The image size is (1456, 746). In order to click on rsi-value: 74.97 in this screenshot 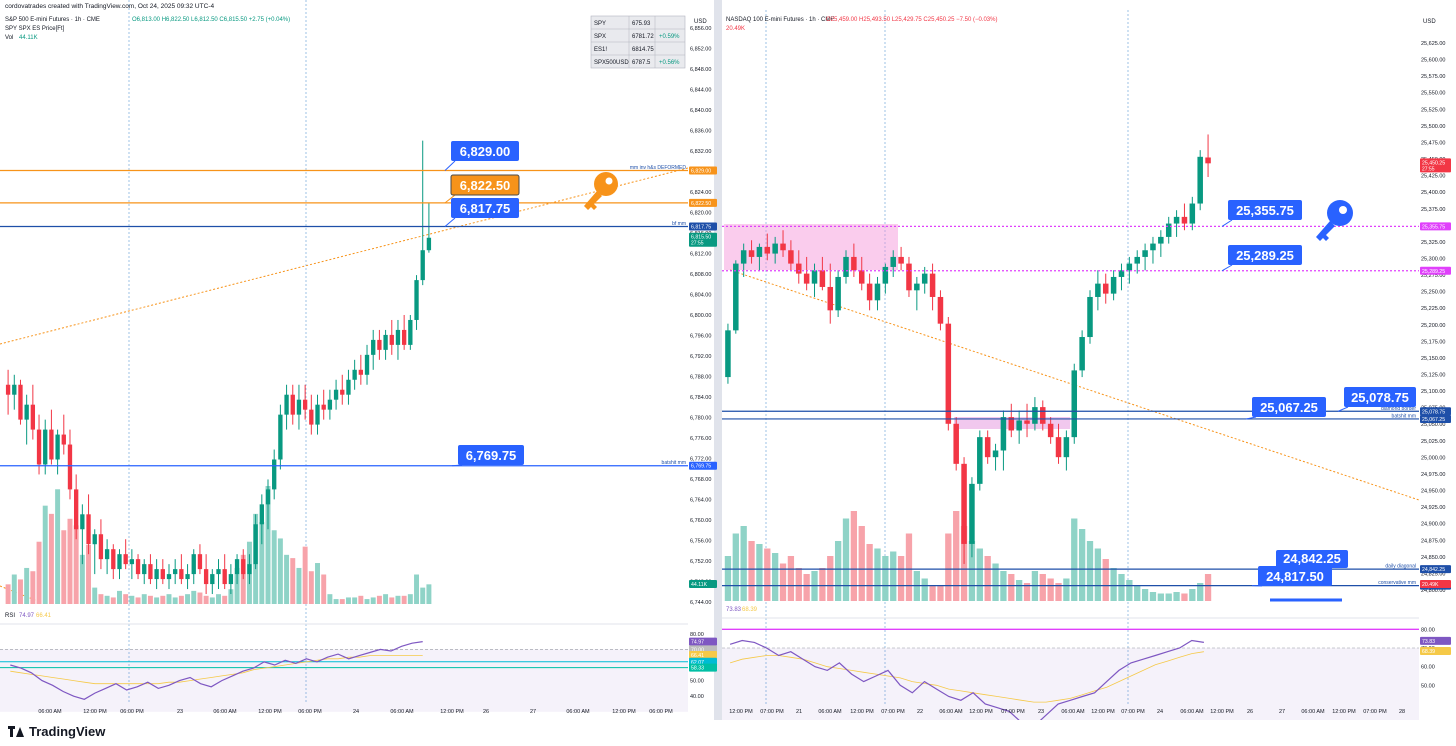, I will do `click(27, 616)`.